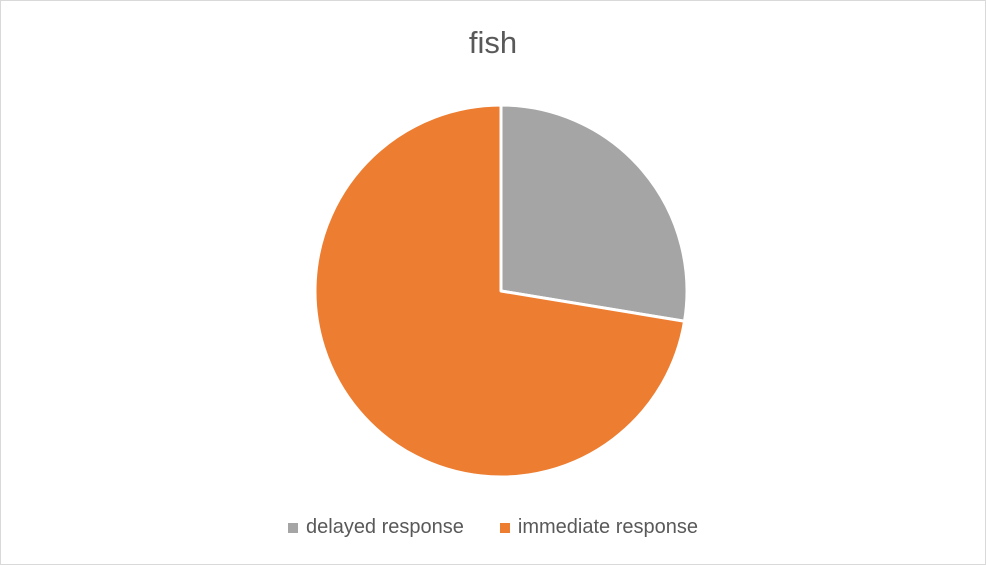 The height and width of the screenshot is (565, 986). I want to click on legend: delayed response immediate response, so click(493, 527).